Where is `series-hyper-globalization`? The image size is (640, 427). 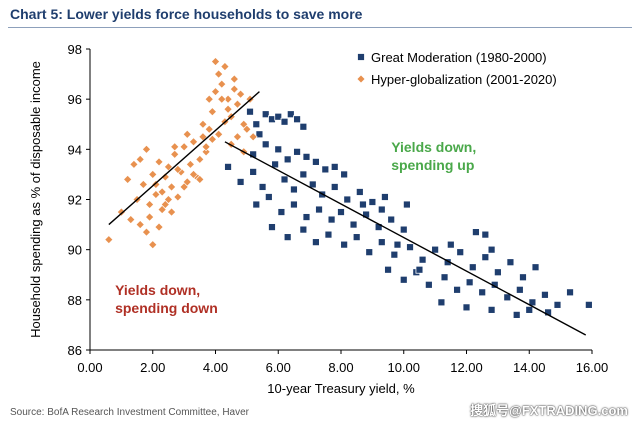 series-hyper-globalization is located at coordinates (181, 153).